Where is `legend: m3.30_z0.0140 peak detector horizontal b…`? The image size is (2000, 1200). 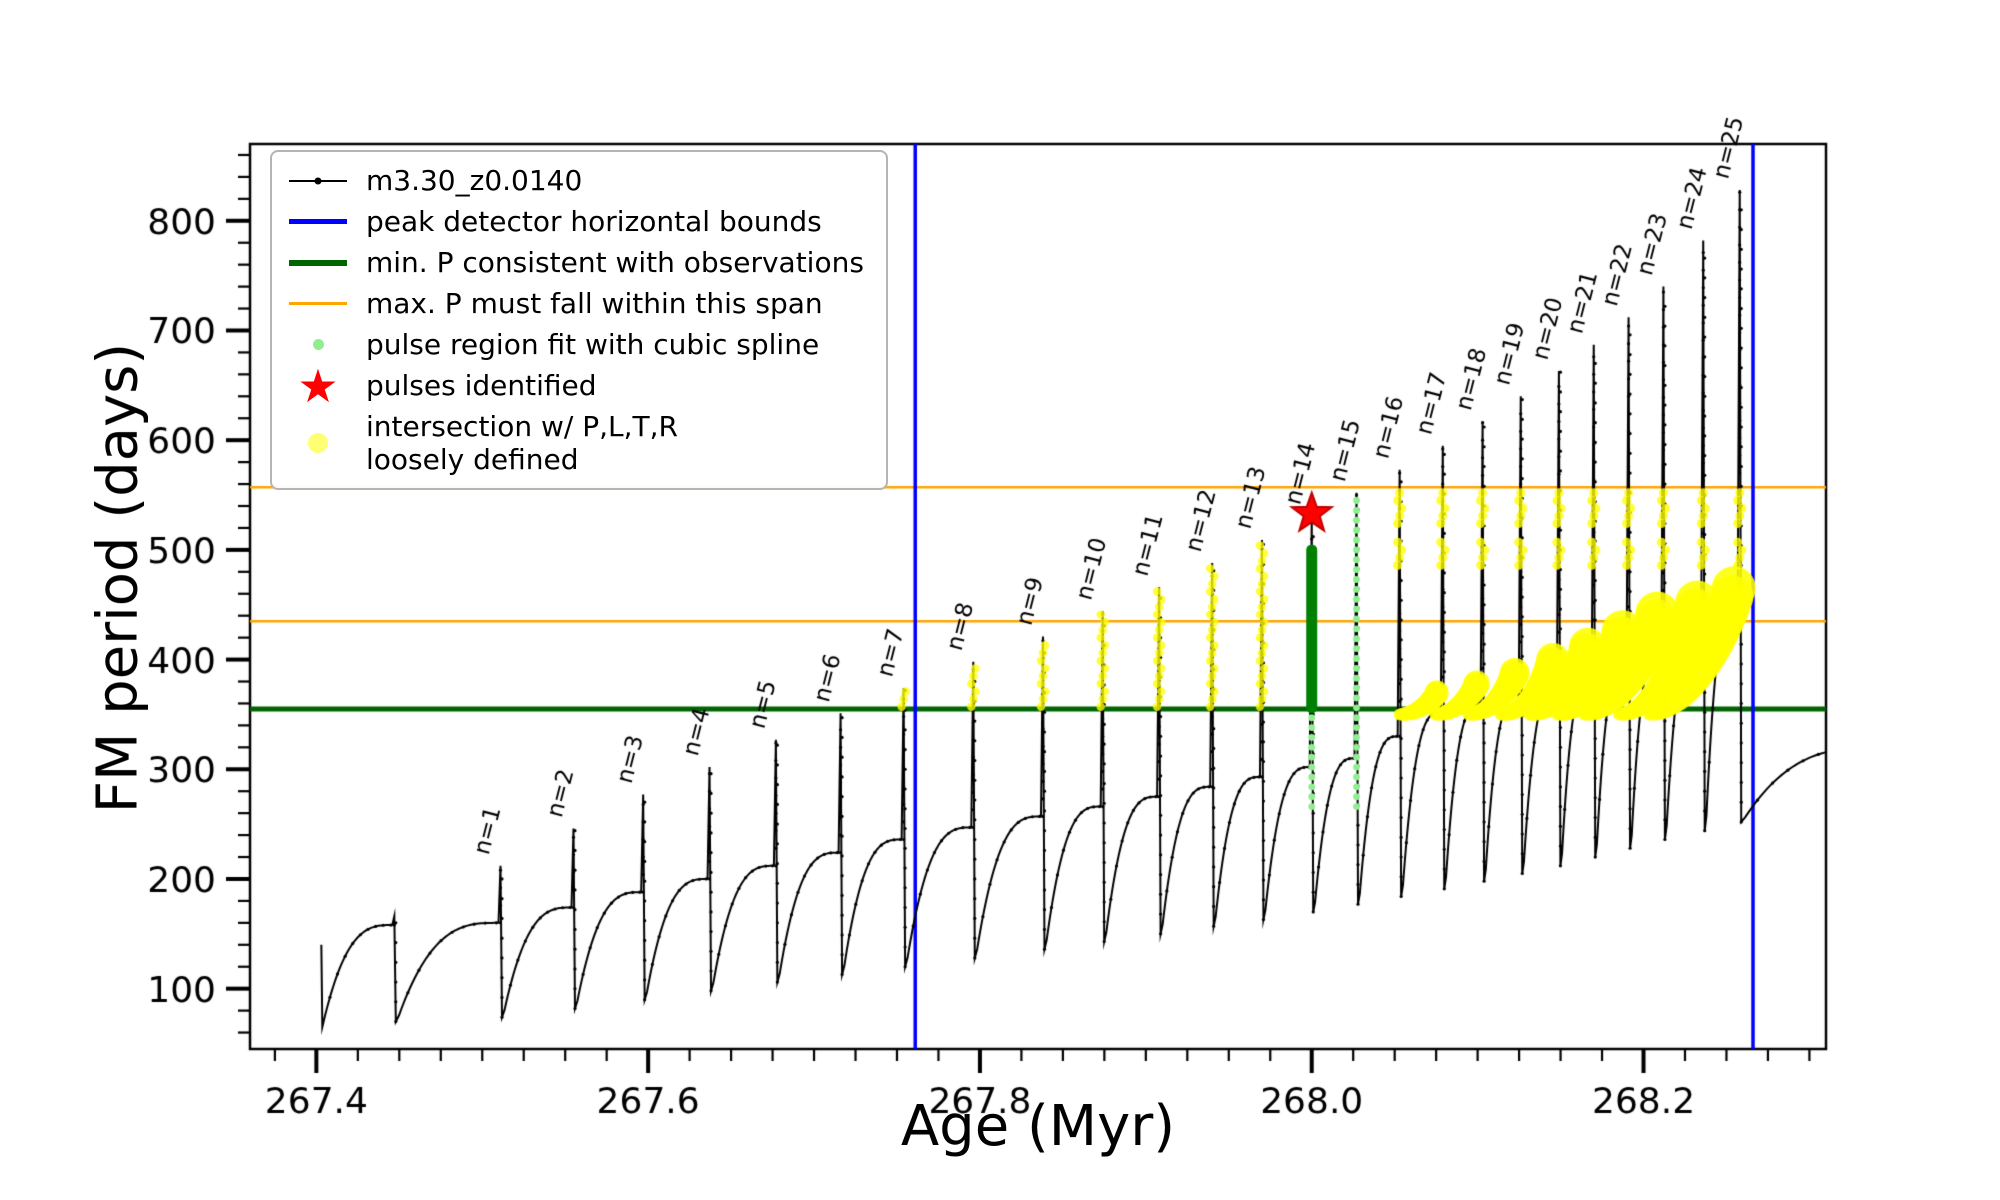 legend: m3.30_z0.0140 peak detector horizontal b… is located at coordinates (579, 320).